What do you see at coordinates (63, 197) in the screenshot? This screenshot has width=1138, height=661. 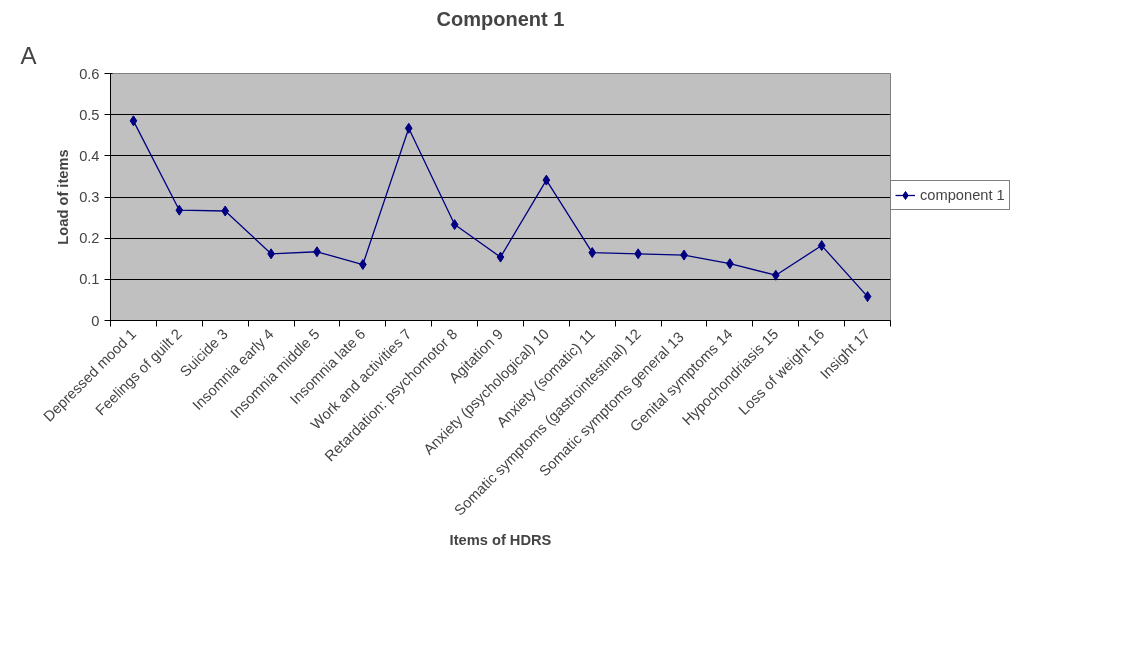 I see `y-axis-title: Load of items` at bounding box center [63, 197].